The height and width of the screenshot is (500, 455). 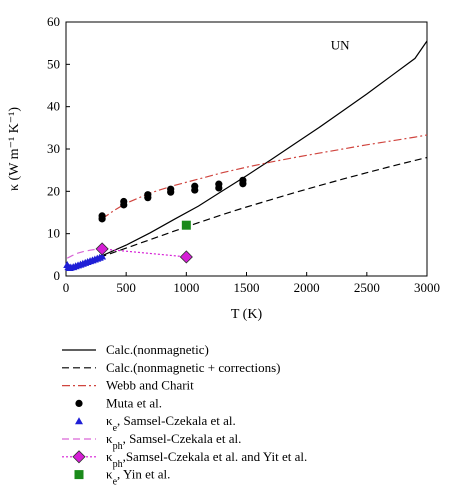 I want to click on x-tick-label: 500, so click(x=126, y=287).